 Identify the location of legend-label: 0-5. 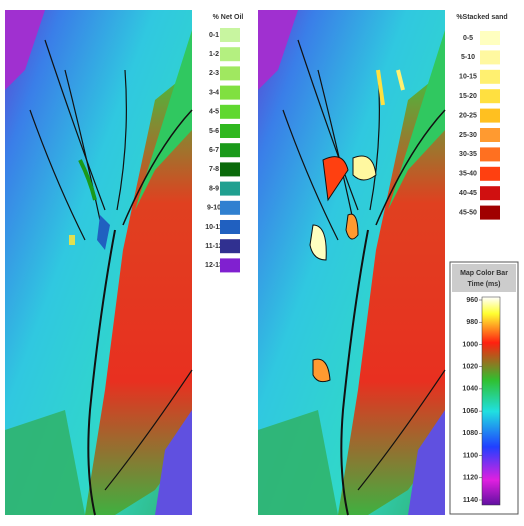
(468, 38).